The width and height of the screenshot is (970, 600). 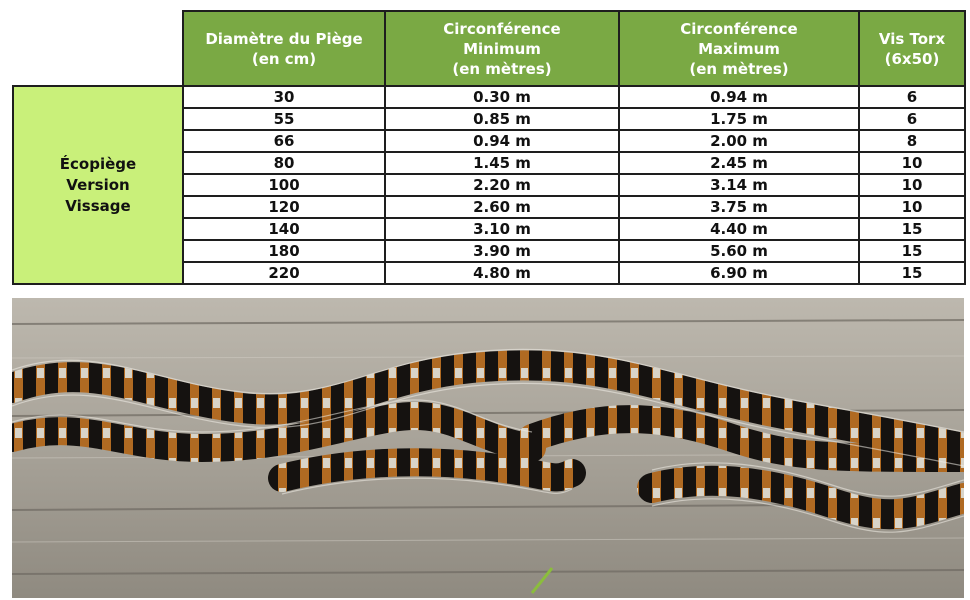 I want to click on cell-circumference-max: 6.90 m, so click(x=739, y=273).